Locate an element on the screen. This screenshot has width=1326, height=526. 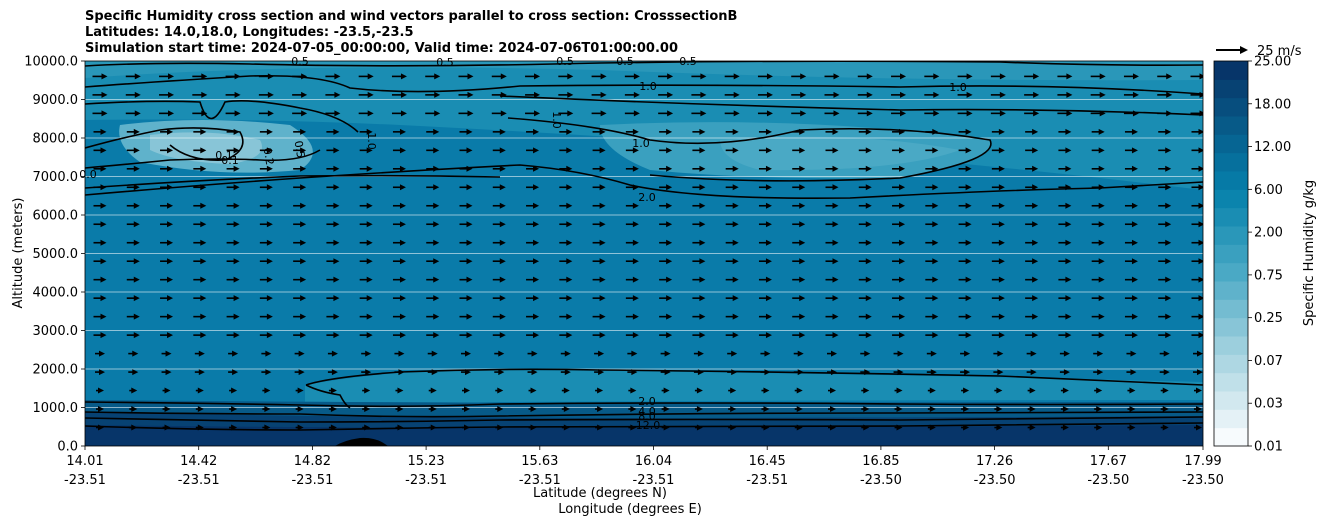
contour-label: 4.0 is located at coordinates (647, 411).